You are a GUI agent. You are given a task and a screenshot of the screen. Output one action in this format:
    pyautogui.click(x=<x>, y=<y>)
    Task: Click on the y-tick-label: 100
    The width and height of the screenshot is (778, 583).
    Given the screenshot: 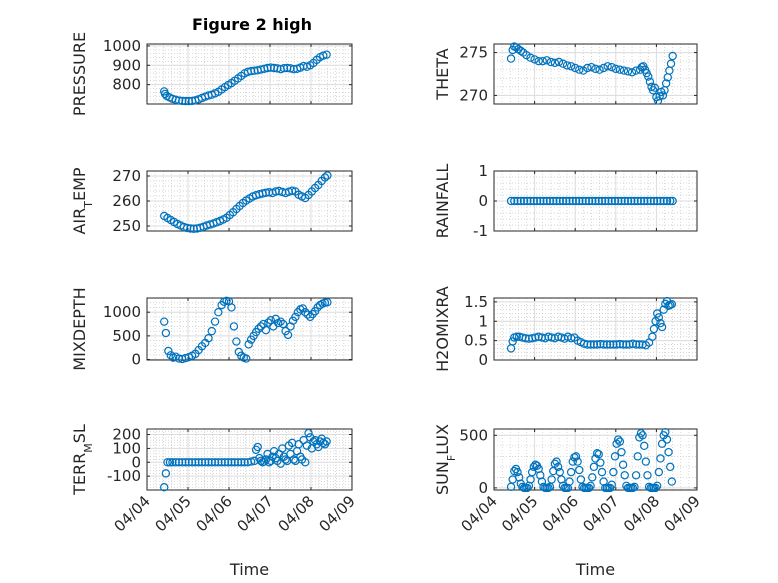 What is the action you would take?
    pyautogui.click(x=126, y=448)
    